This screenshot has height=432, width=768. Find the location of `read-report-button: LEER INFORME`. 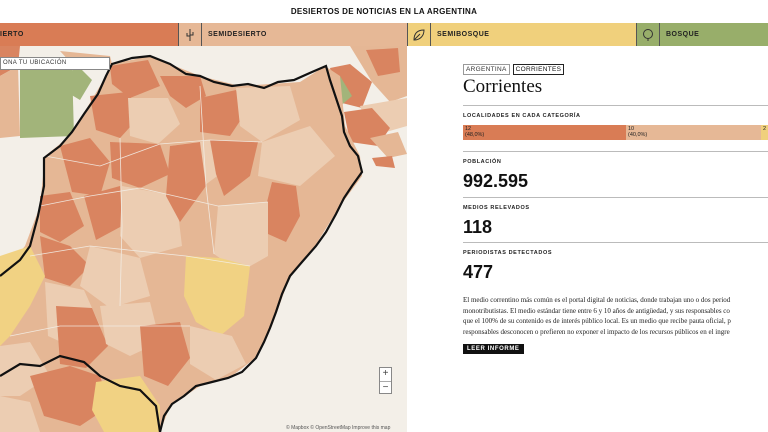

read-report-button: LEER INFORME is located at coordinates (493, 349).